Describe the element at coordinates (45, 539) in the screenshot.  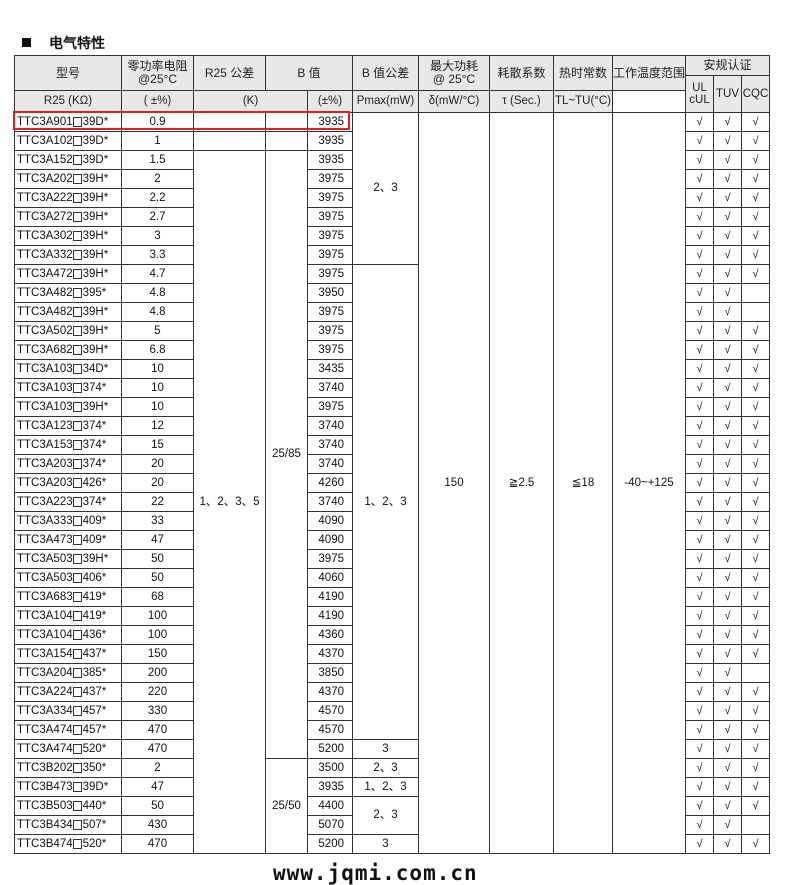
I see `model-prefix: TTC3A473` at that location.